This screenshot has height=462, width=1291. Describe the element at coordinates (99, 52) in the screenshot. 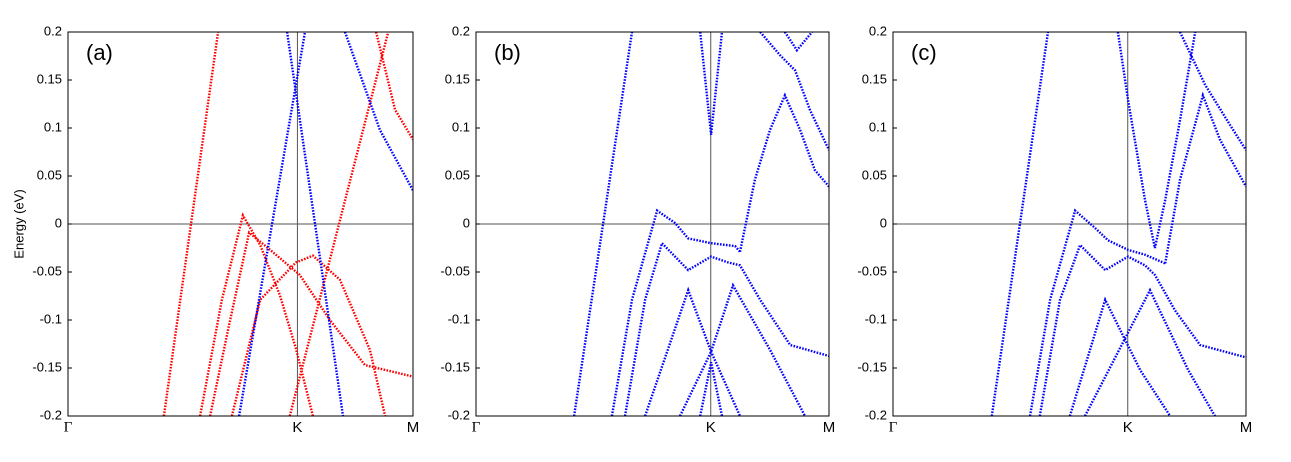

I see `panel-title: (a)` at that location.